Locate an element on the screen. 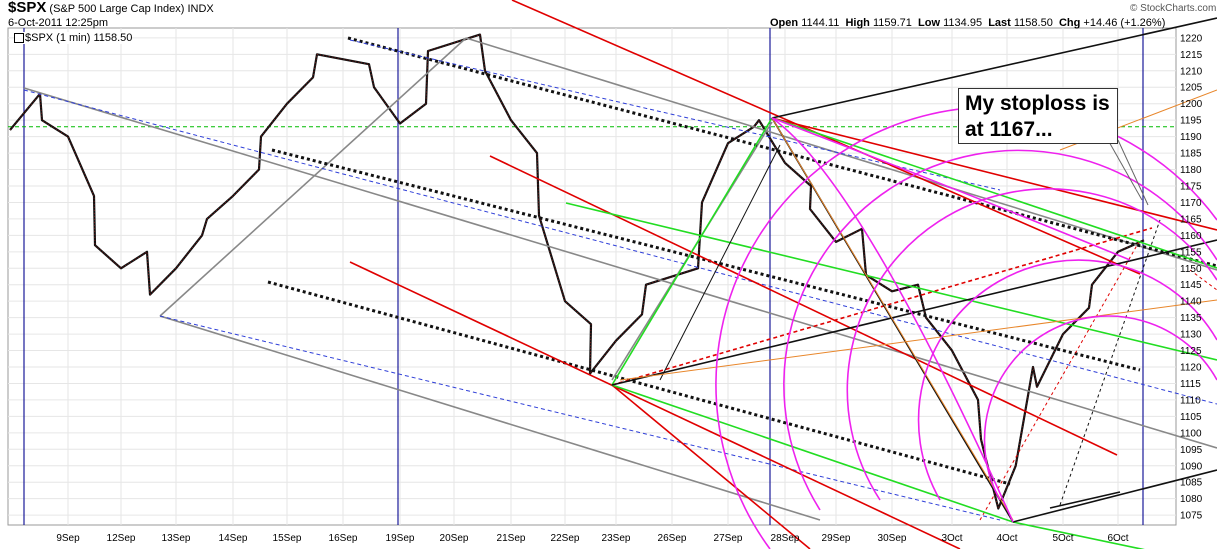  chg-value: +14.46 (+1.26%) is located at coordinates (1124, 23).